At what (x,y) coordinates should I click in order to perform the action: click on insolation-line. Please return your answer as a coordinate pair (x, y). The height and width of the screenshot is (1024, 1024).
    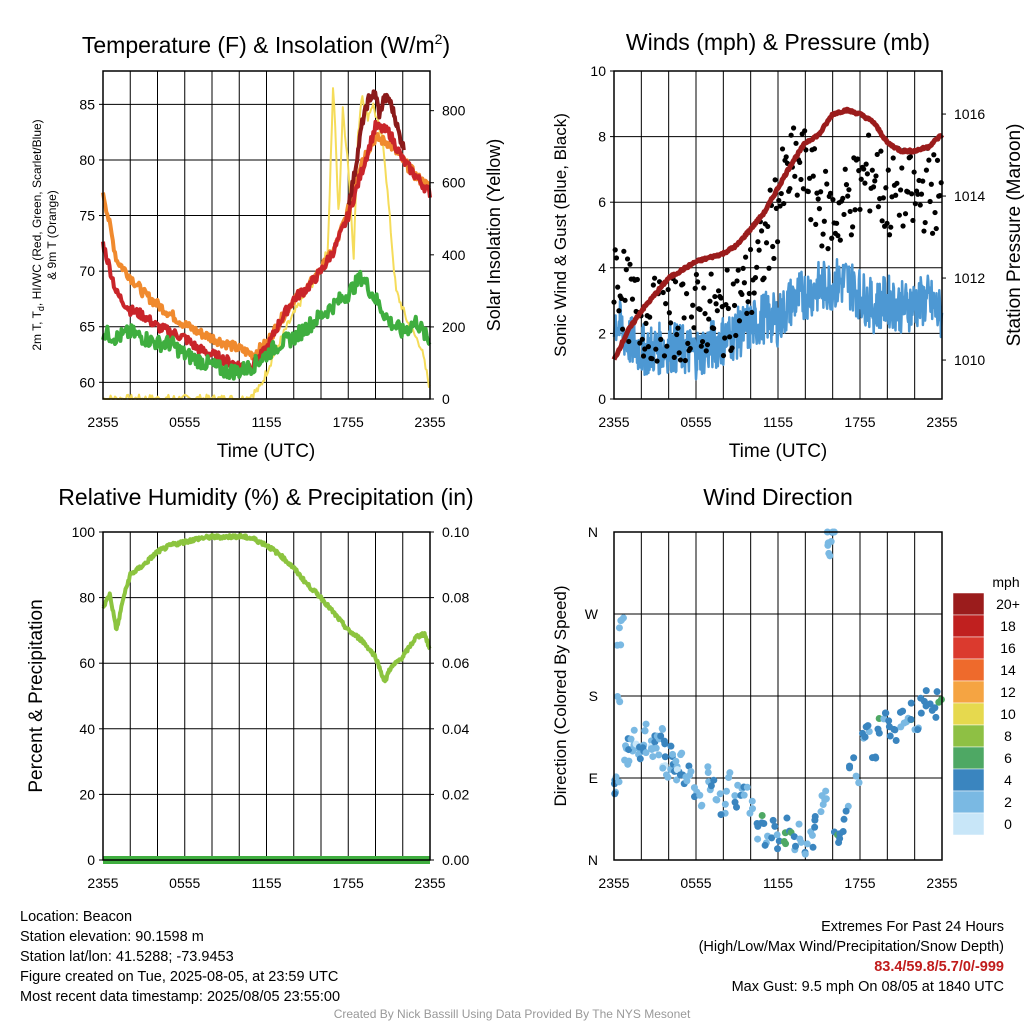
    Looking at the image, I should click on (266, 243).